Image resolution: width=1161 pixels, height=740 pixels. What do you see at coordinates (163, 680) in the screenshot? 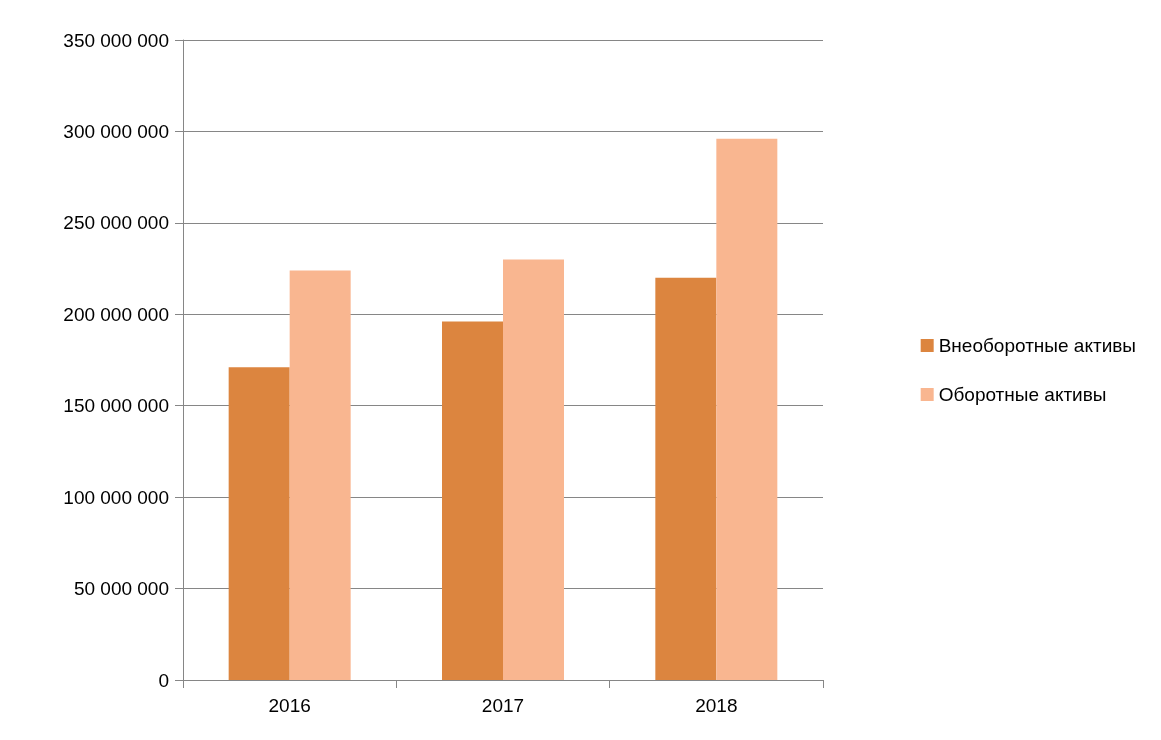
I see `y-tick-label: 0` at bounding box center [163, 680].